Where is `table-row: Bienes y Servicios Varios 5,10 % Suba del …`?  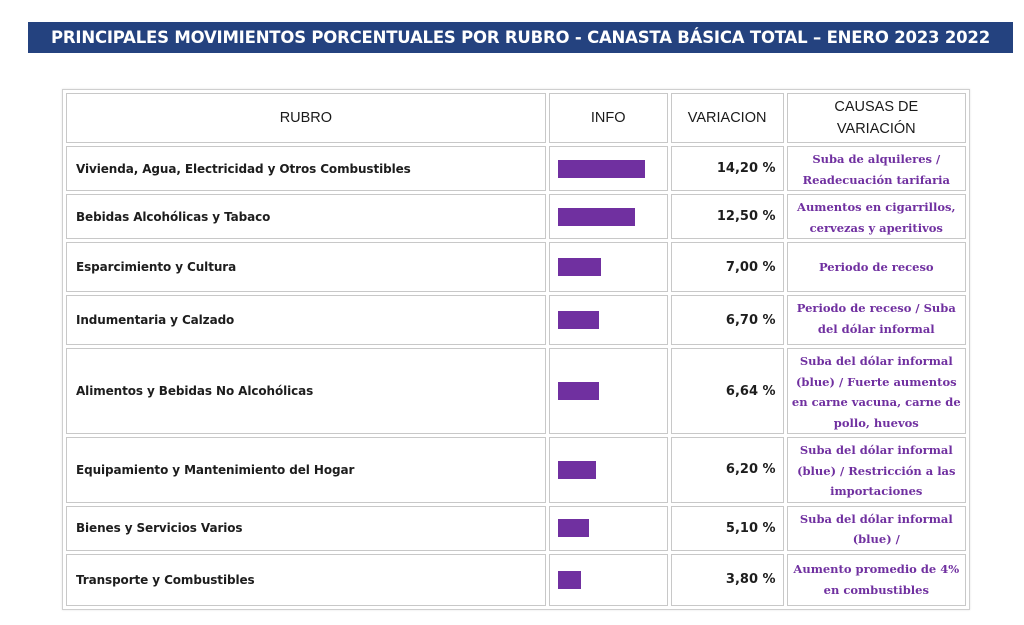 table-row: Bienes y Servicios Varios 5,10 % Suba del … is located at coordinates (516, 528).